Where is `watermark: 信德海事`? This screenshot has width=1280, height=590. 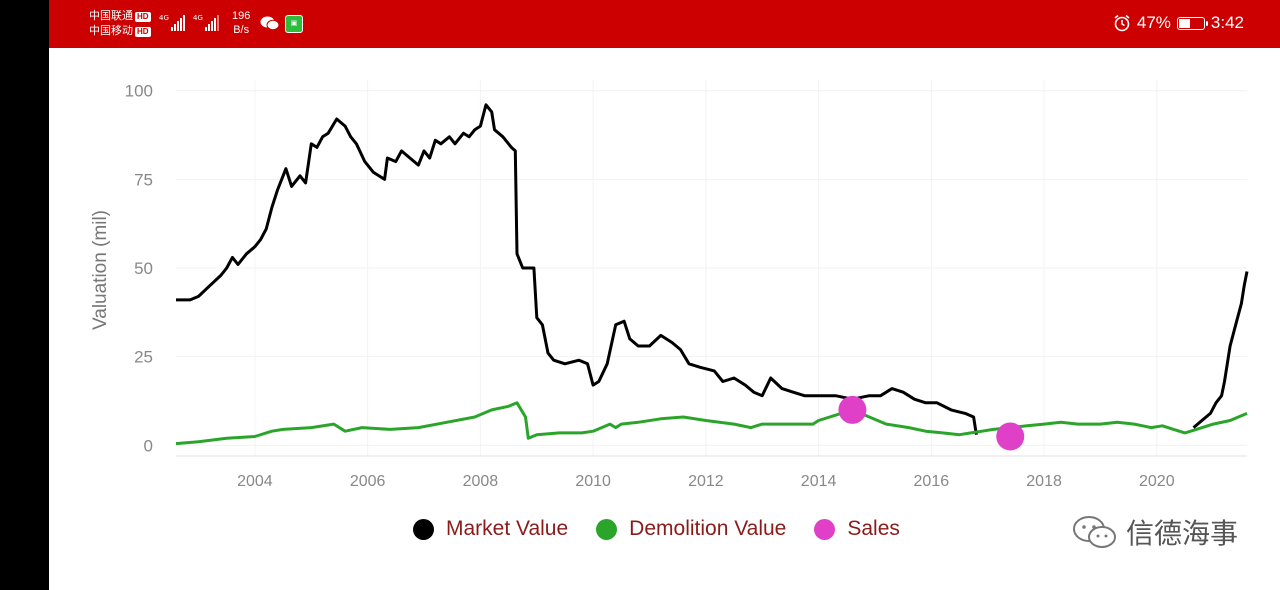 watermark: 信德海事 is located at coordinates (1155, 532).